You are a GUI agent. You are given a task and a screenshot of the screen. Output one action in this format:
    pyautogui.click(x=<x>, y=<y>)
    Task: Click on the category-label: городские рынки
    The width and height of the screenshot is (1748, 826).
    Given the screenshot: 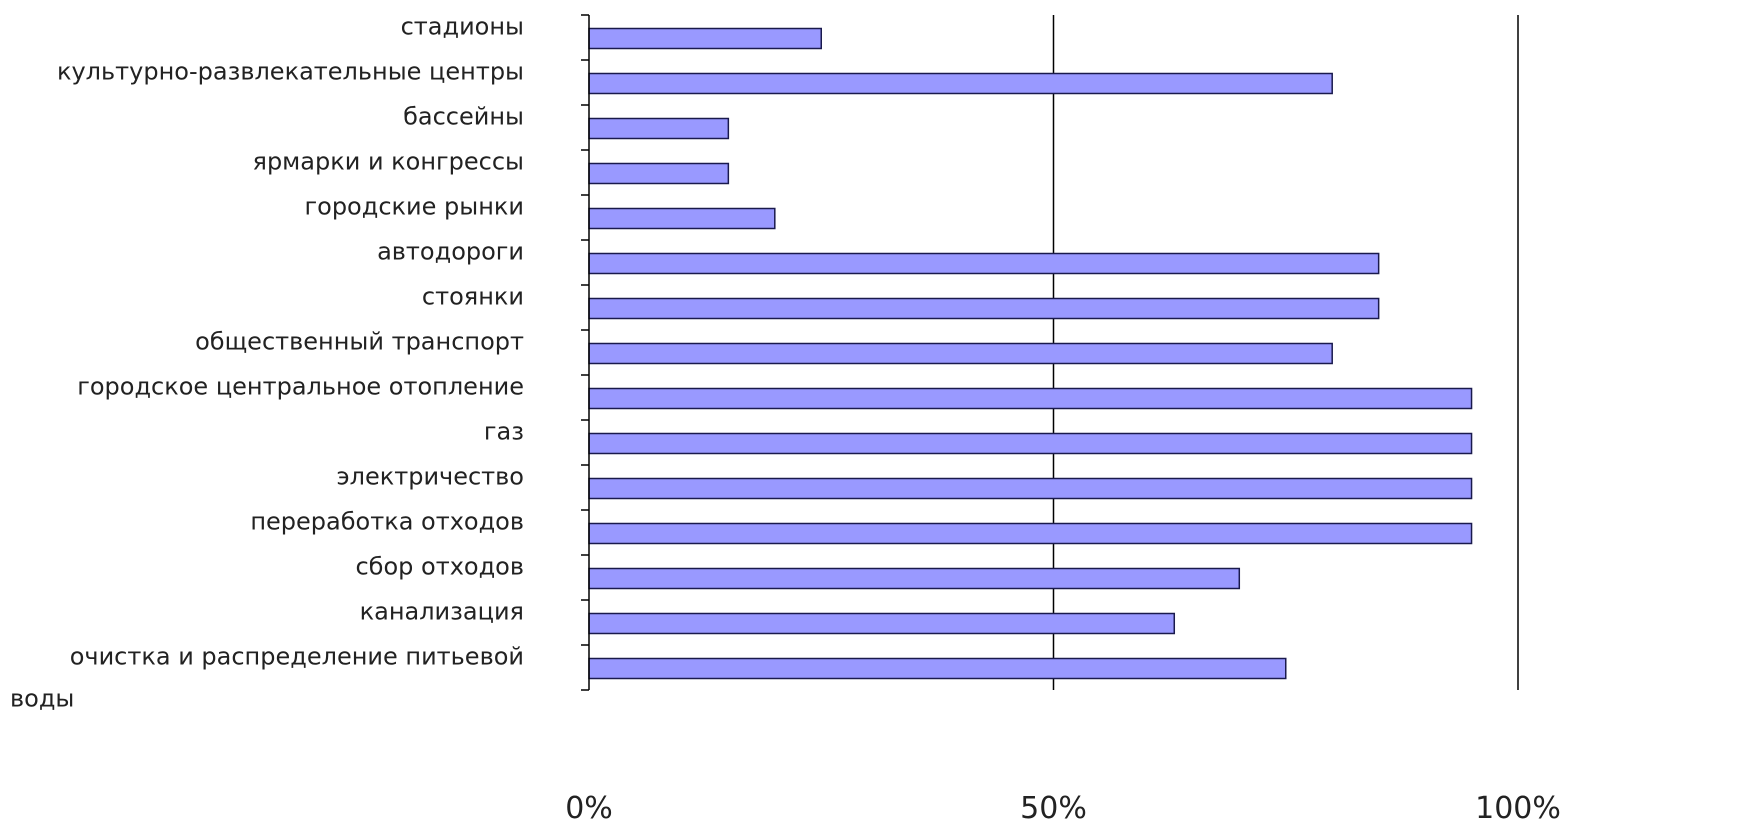 What is the action you would take?
    pyautogui.click(x=414, y=207)
    